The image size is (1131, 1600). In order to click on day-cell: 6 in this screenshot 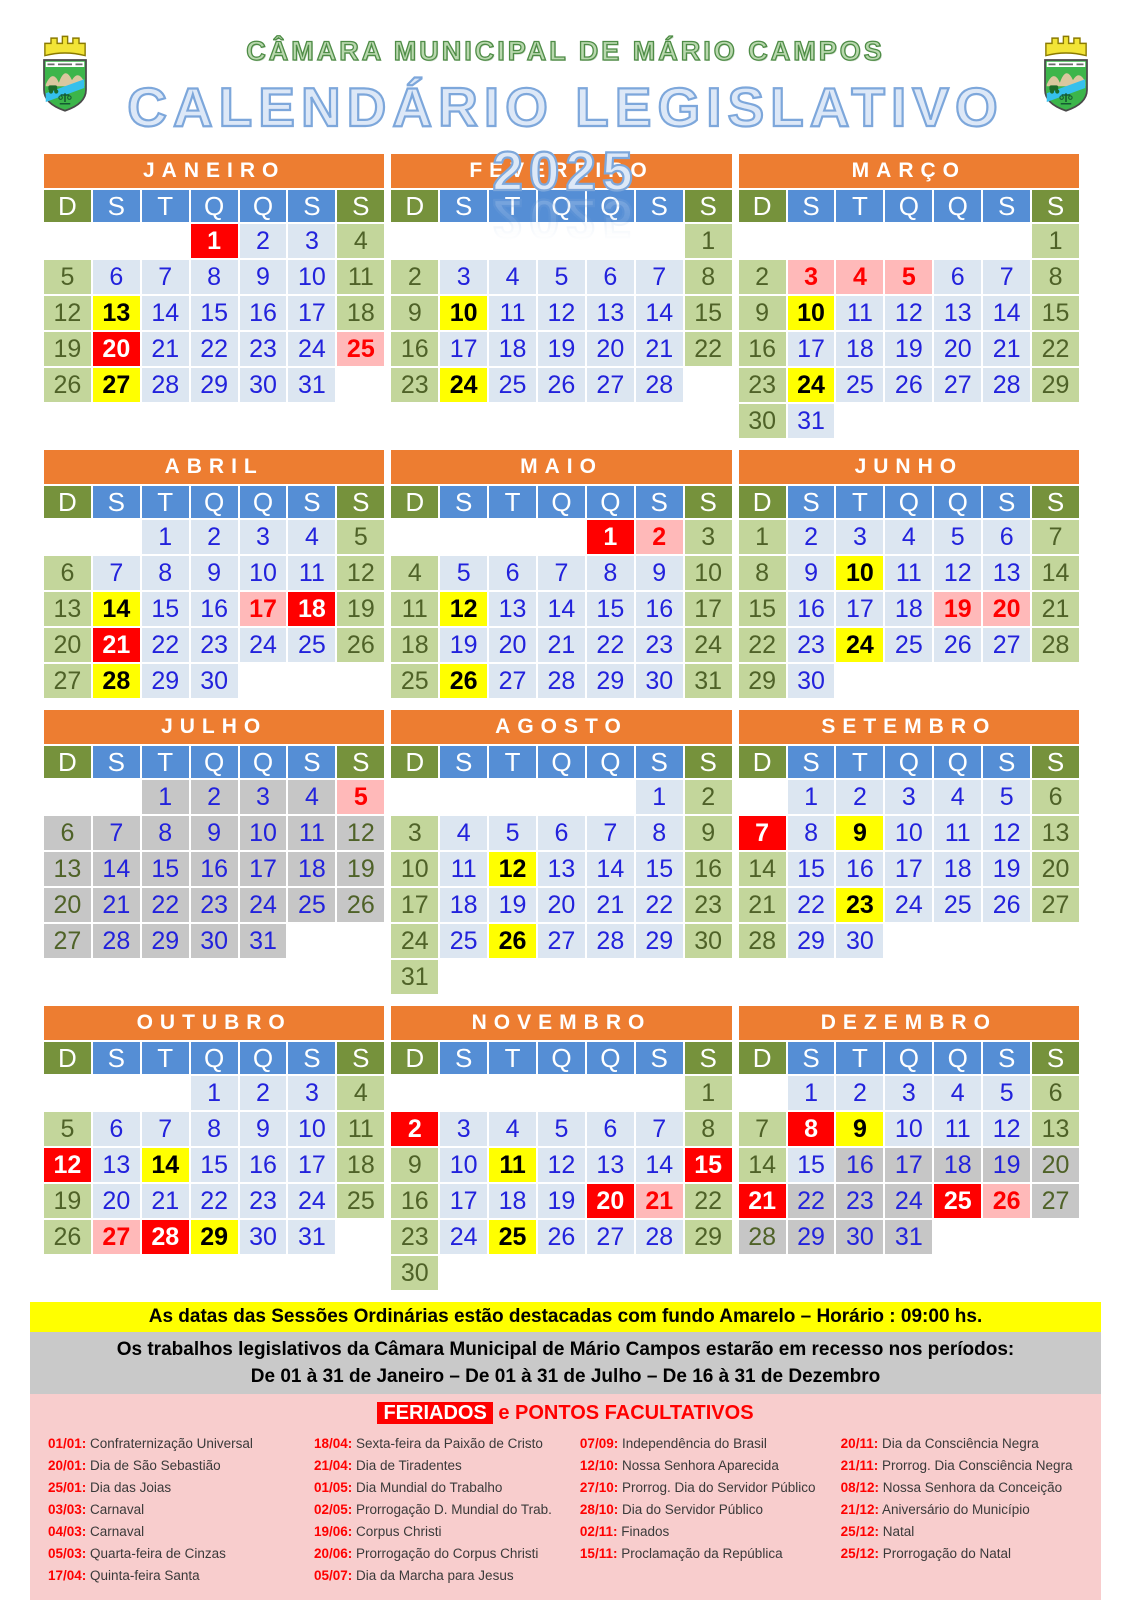, I will do `click(958, 277)`.